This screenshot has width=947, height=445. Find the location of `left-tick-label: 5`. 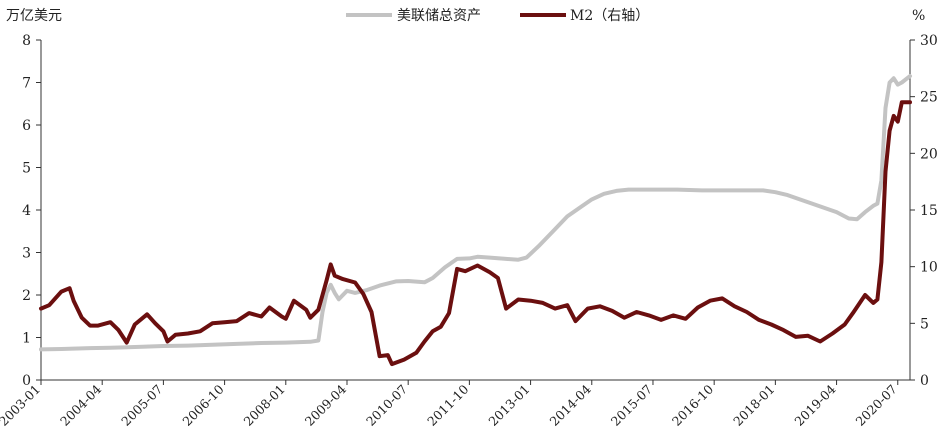

left-tick-label: 5 is located at coordinates (26, 169).